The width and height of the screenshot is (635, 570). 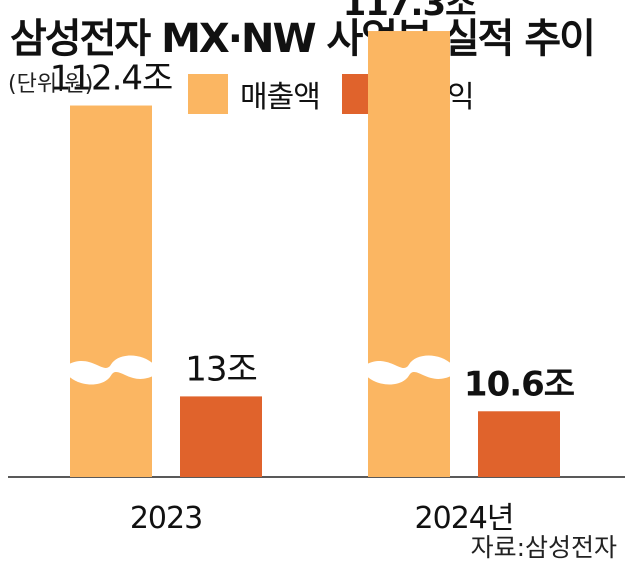 What do you see at coordinates (519, 384) in the screenshot?
I see `data-label-profit-1: 10.6조` at bounding box center [519, 384].